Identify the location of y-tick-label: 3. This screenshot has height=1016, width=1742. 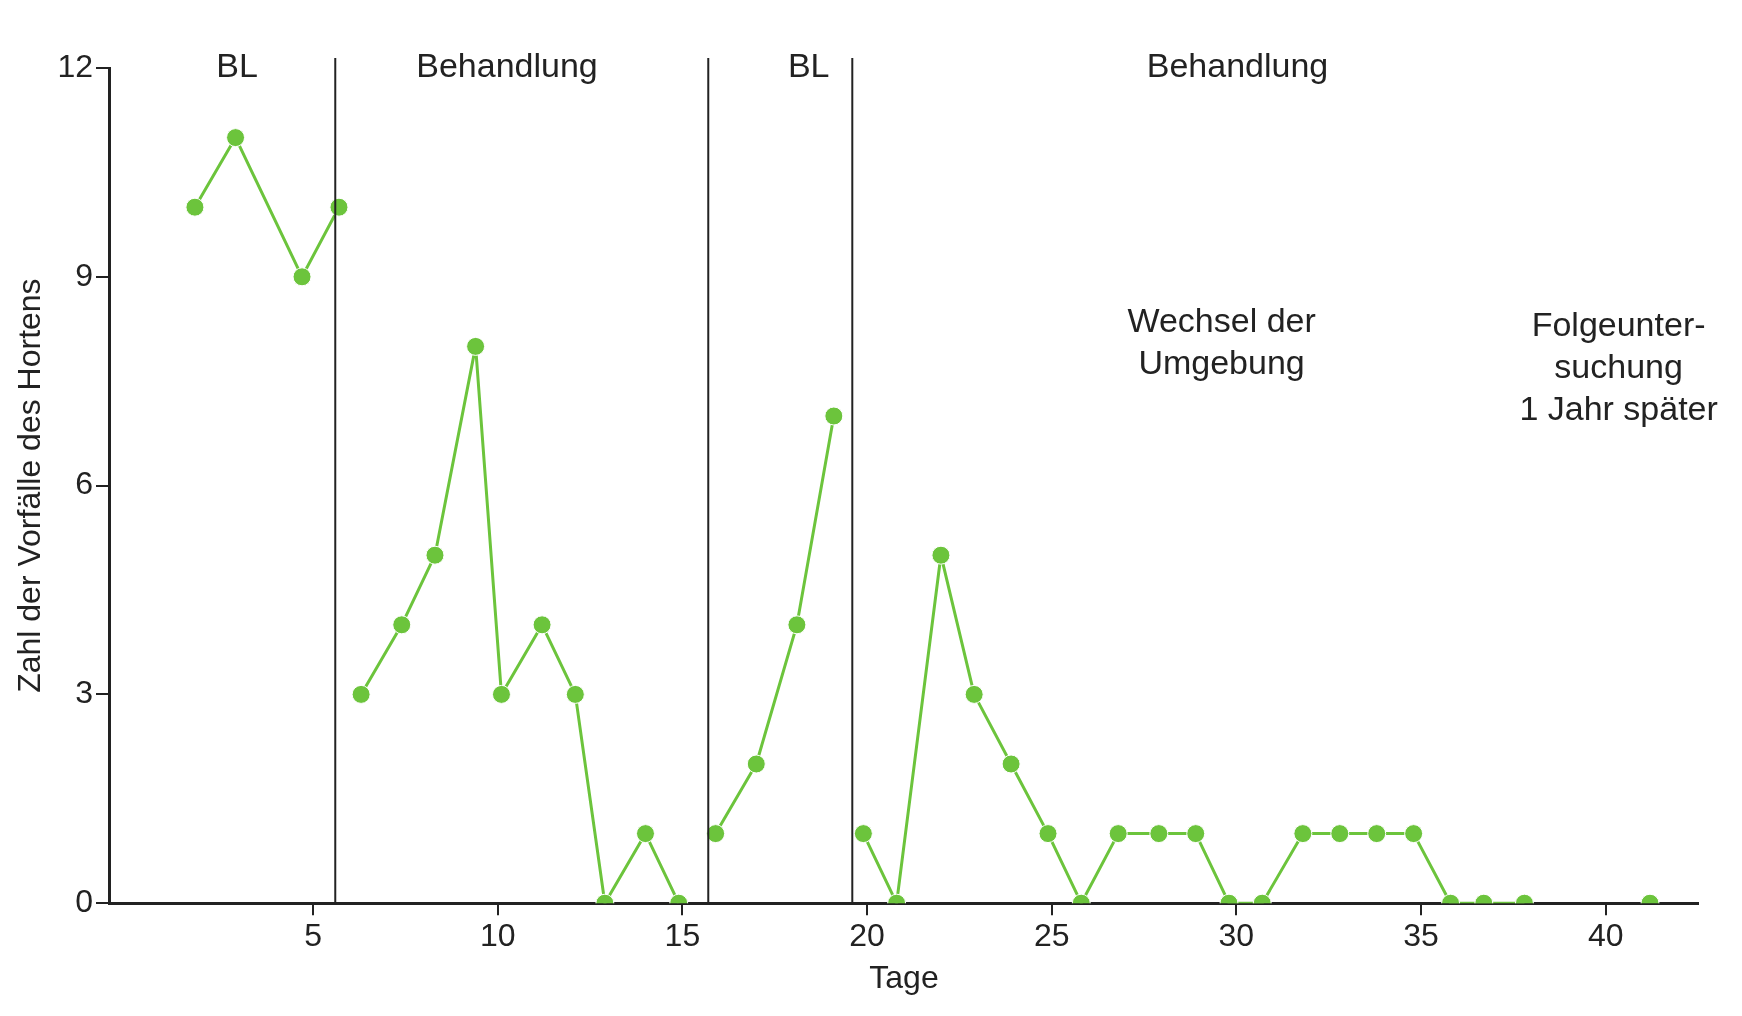
(84, 692).